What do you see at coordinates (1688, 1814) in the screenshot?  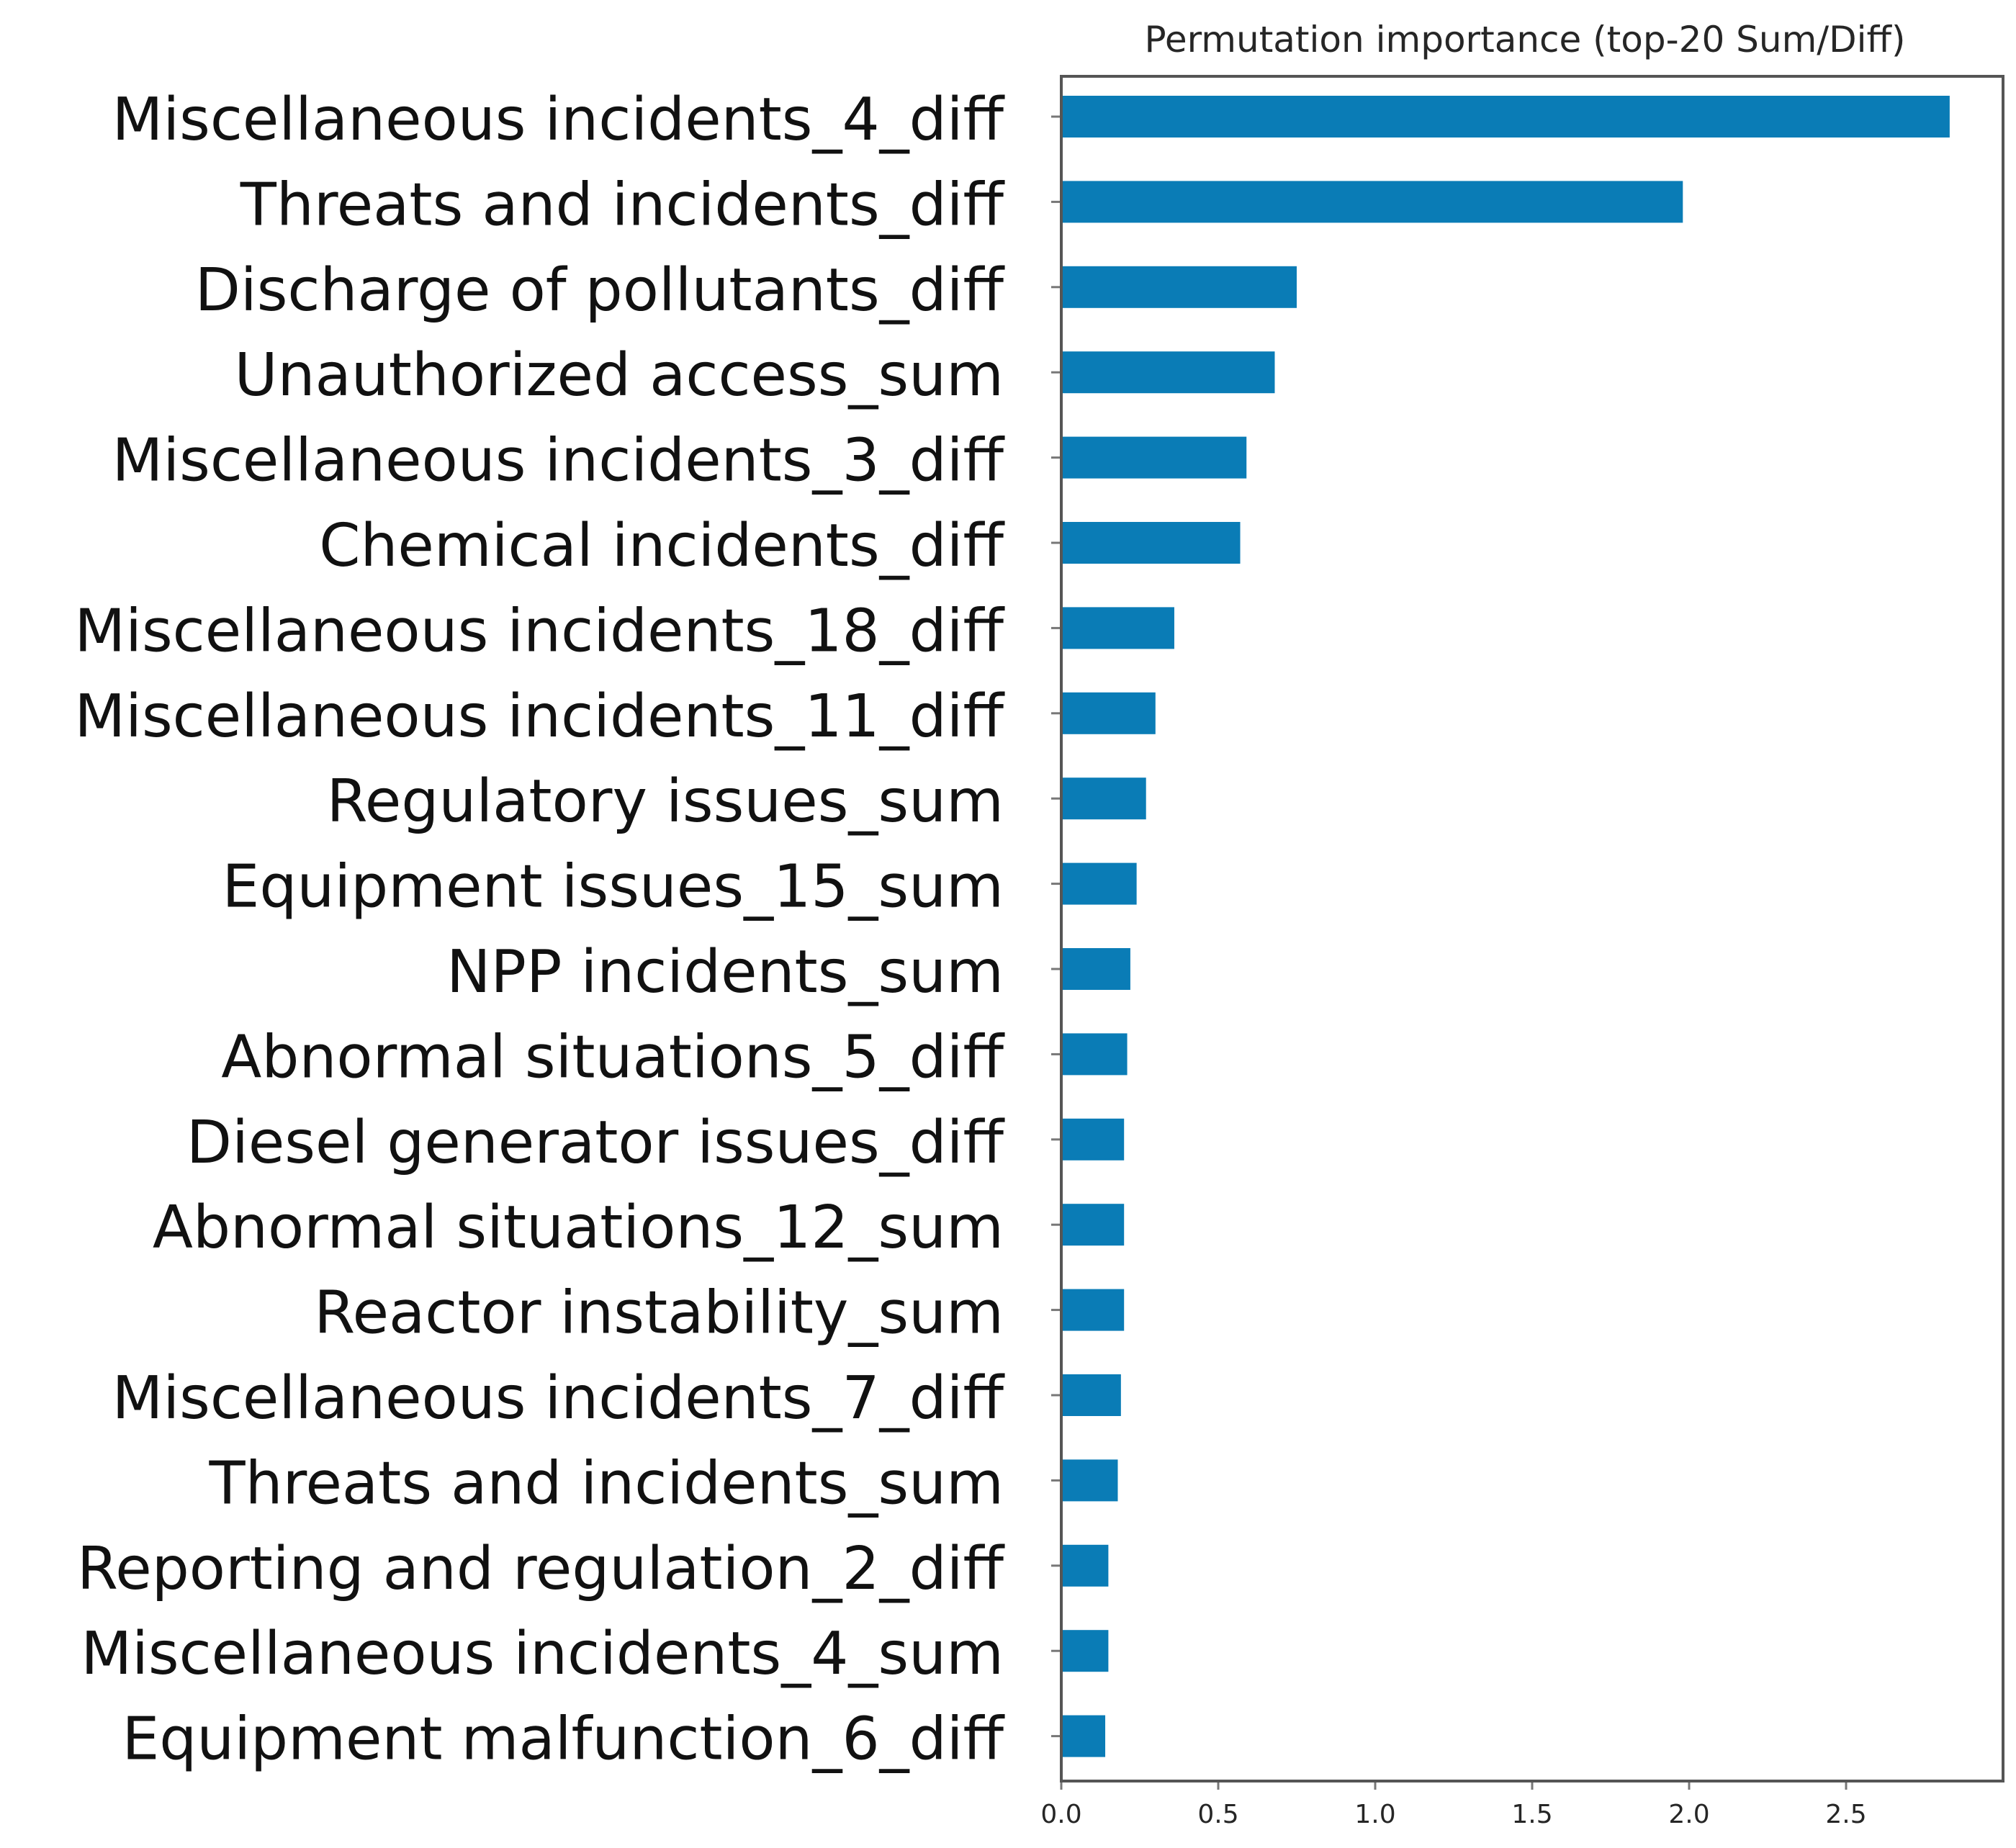 I see `x-tick-label: 2.0` at bounding box center [1688, 1814].